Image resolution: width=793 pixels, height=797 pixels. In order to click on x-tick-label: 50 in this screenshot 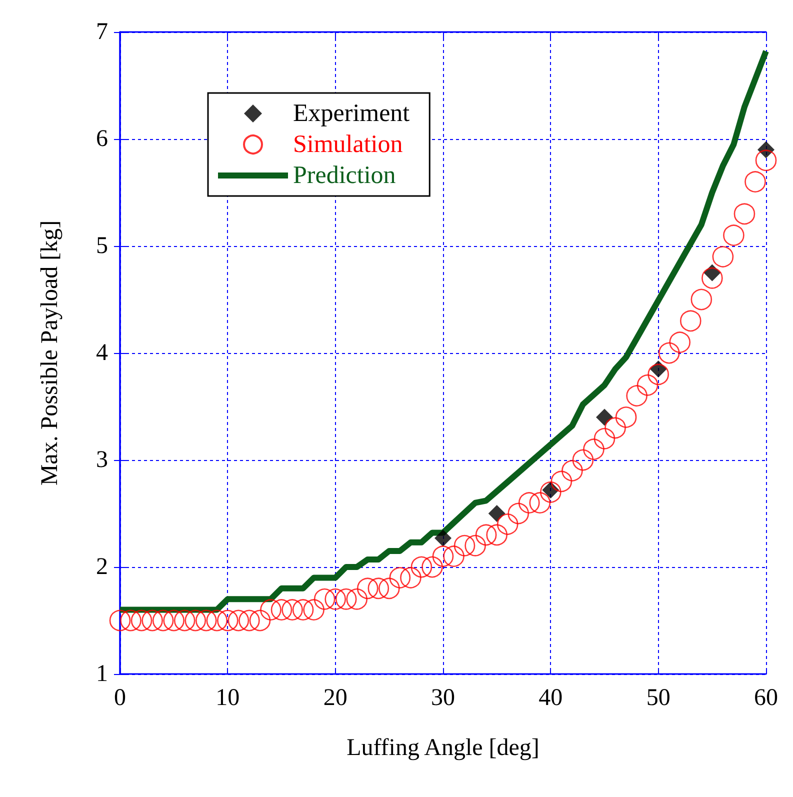, I will do `click(658, 698)`.